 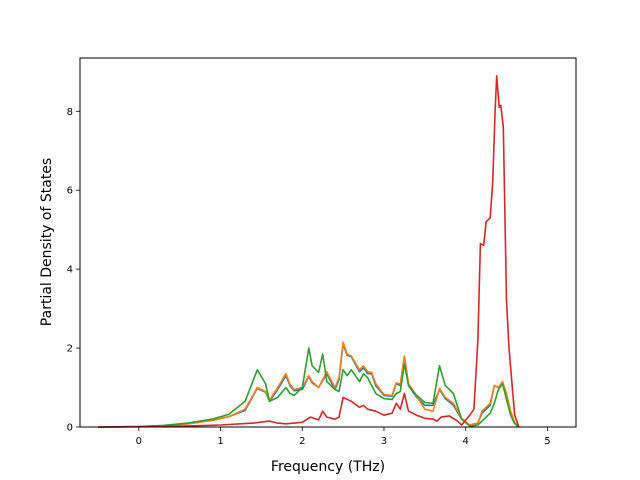 I want to click on y-tick-label: 4, so click(x=70, y=270).